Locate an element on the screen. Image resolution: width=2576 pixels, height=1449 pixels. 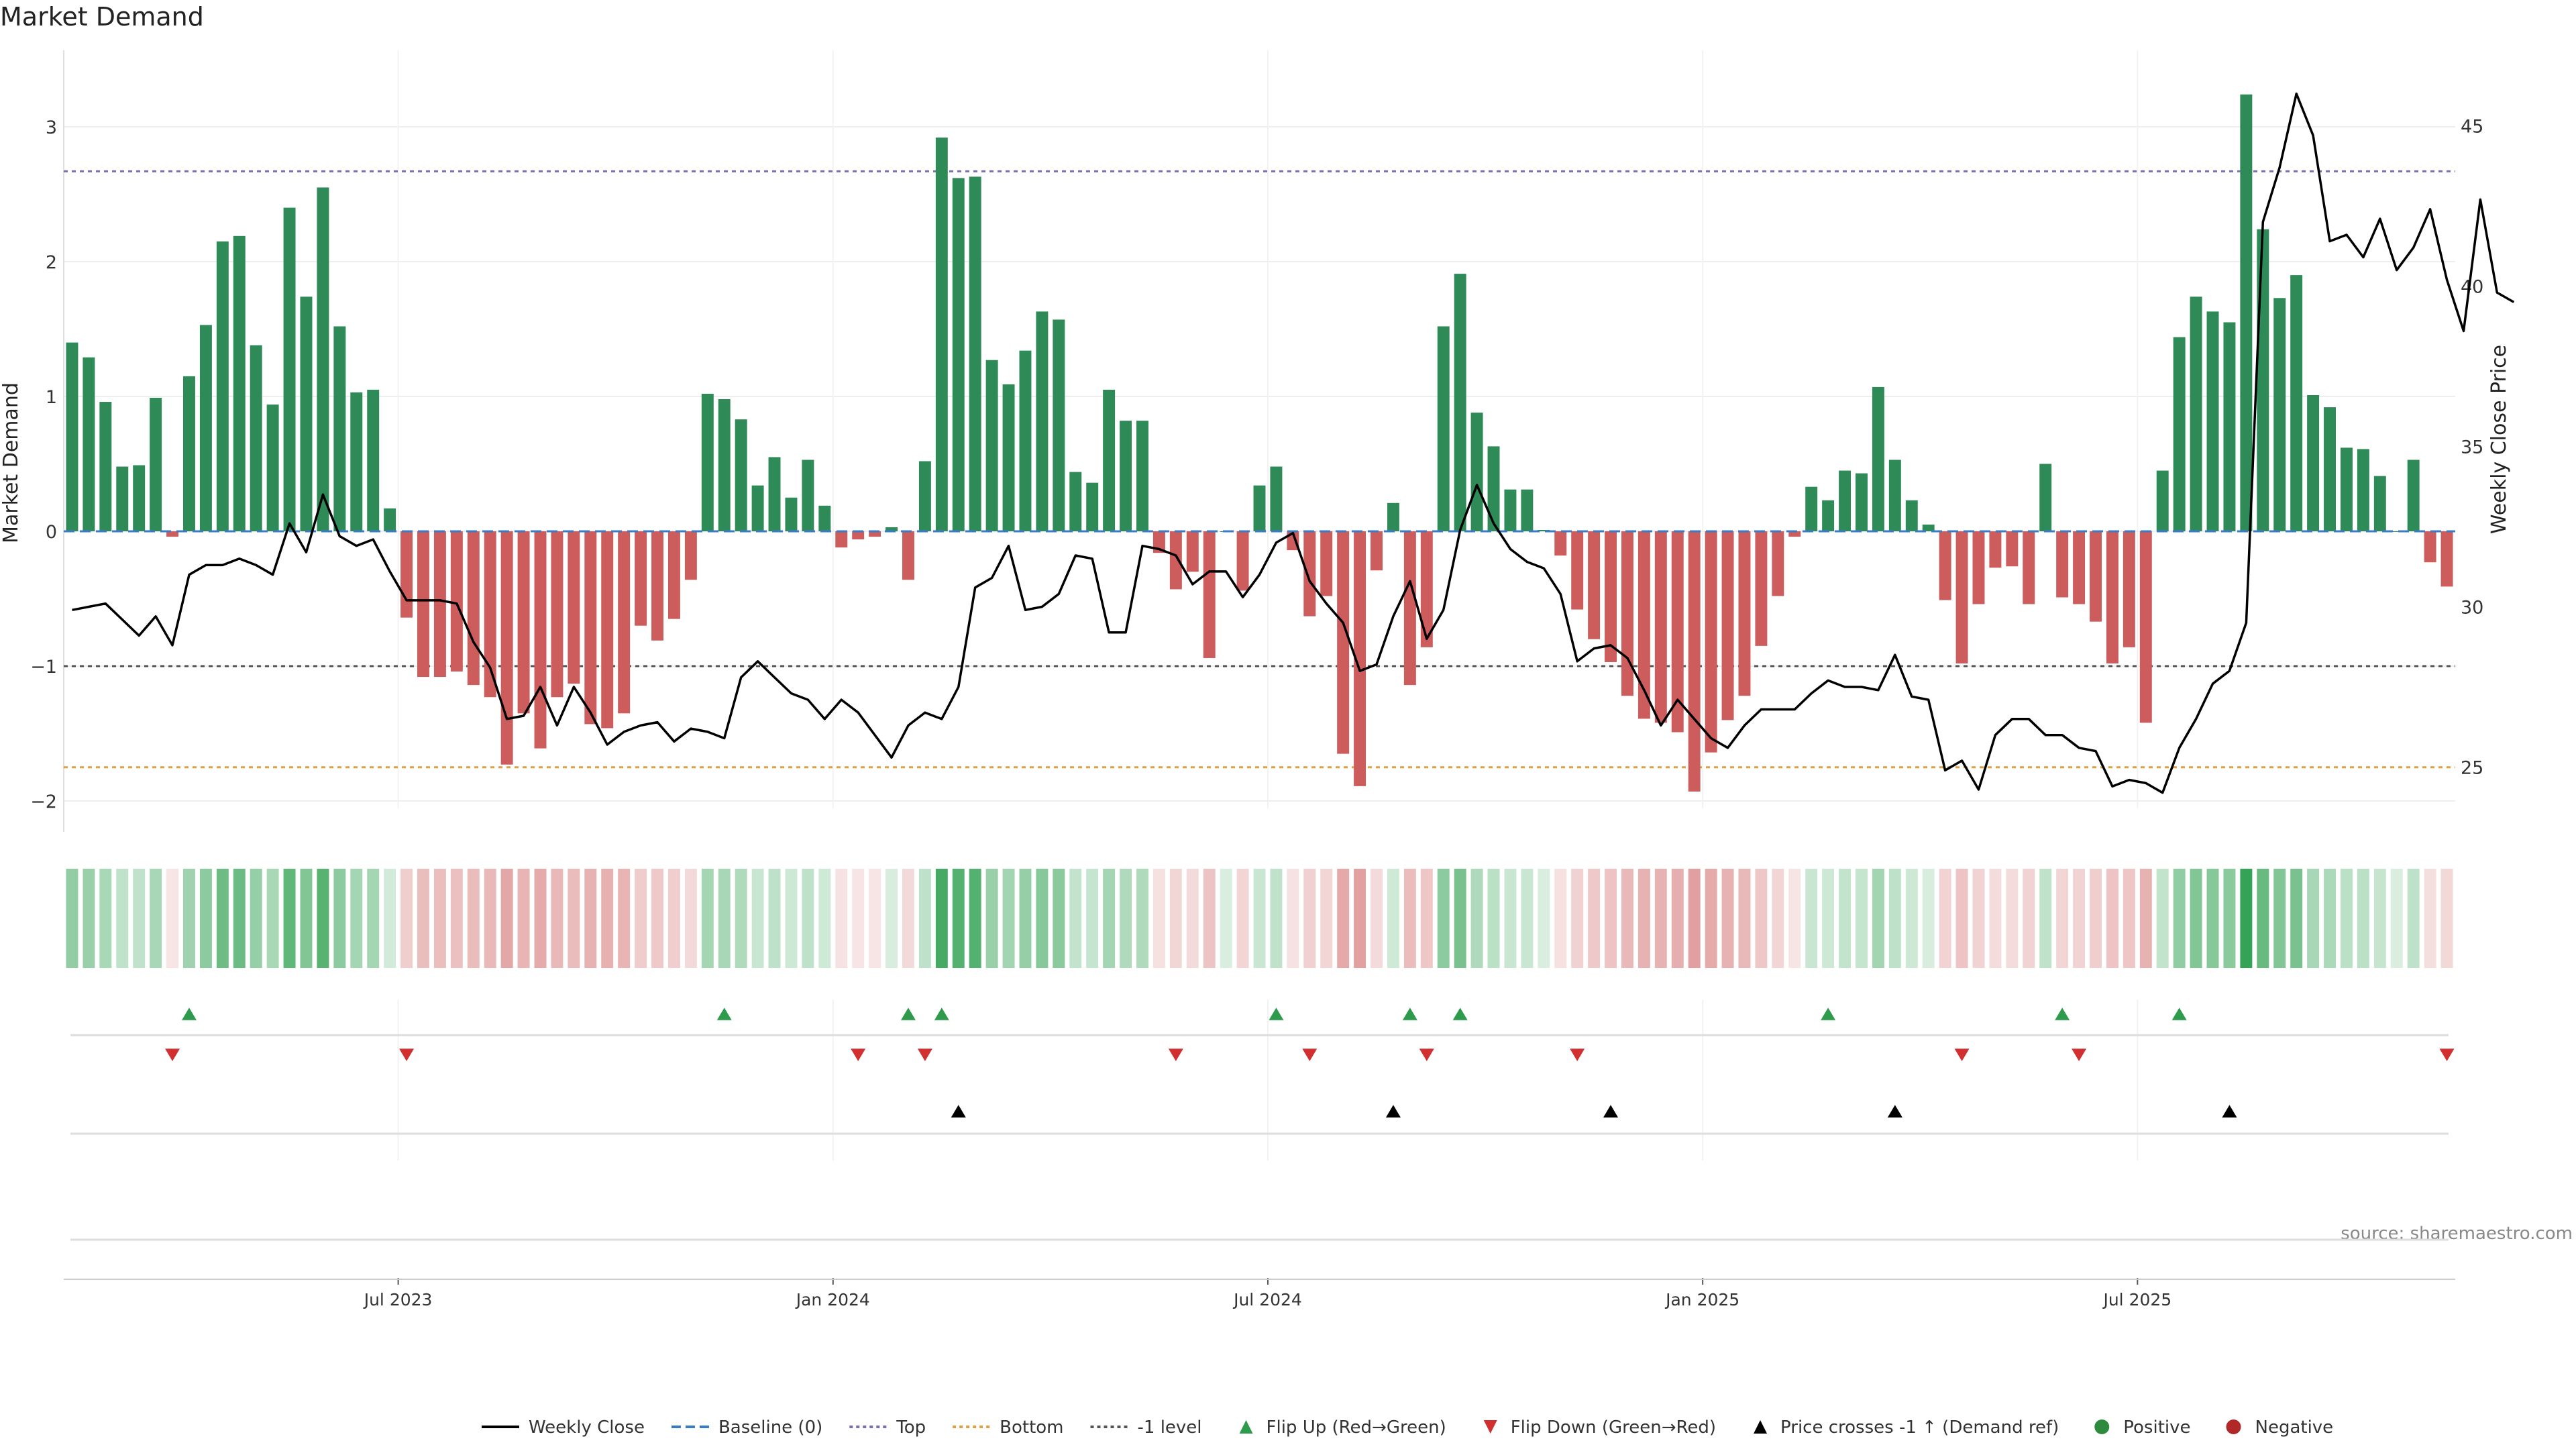
legend-item: Negative is located at coordinates (2280, 1427).